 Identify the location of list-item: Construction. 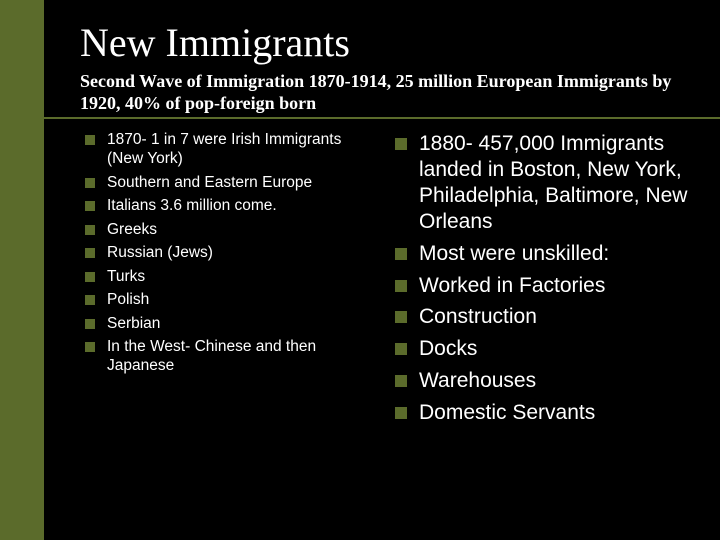
(545, 317).